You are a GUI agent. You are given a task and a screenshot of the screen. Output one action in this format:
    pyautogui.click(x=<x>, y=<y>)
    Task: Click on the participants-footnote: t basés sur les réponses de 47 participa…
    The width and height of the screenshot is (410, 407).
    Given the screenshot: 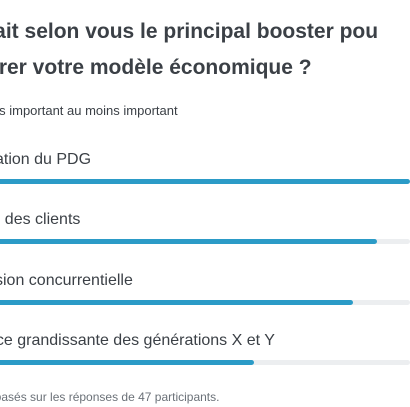 What is the action you would take?
    pyautogui.click(x=110, y=397)
    